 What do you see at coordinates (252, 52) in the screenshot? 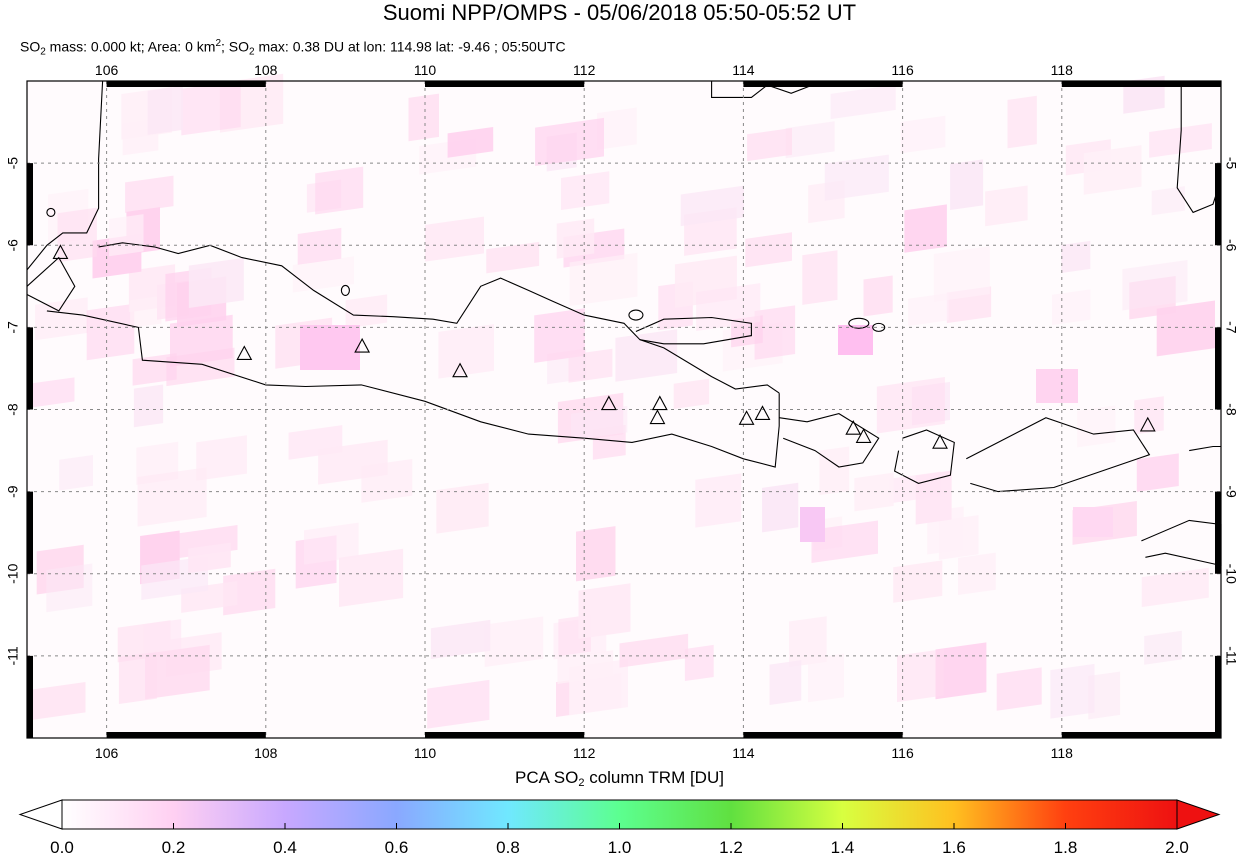
I see `so2-max-subscript: 2` at bounding box center [252, 52].